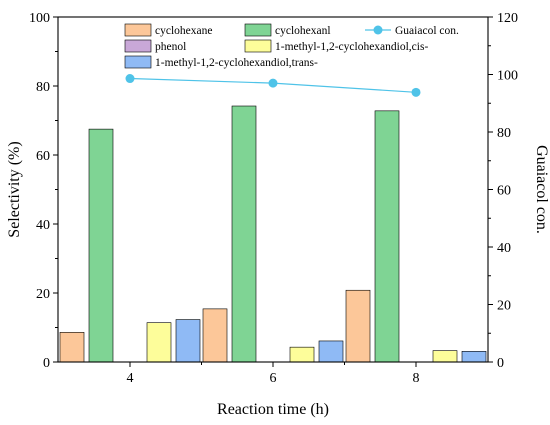  Describe the element at coordinates (258, 46) in the screenshot. I see `legend-swatch-1-methyl-1-2-cyclohexandiol-cis-` at that location.